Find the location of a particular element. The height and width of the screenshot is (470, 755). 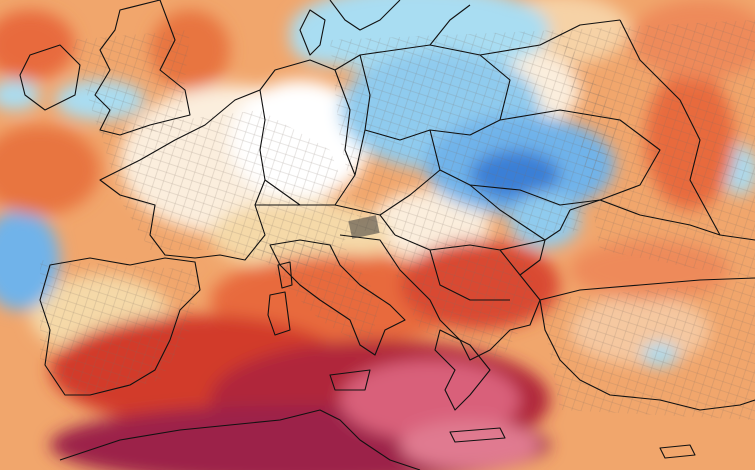

coast-corsica is located at coordinates (285, 275).